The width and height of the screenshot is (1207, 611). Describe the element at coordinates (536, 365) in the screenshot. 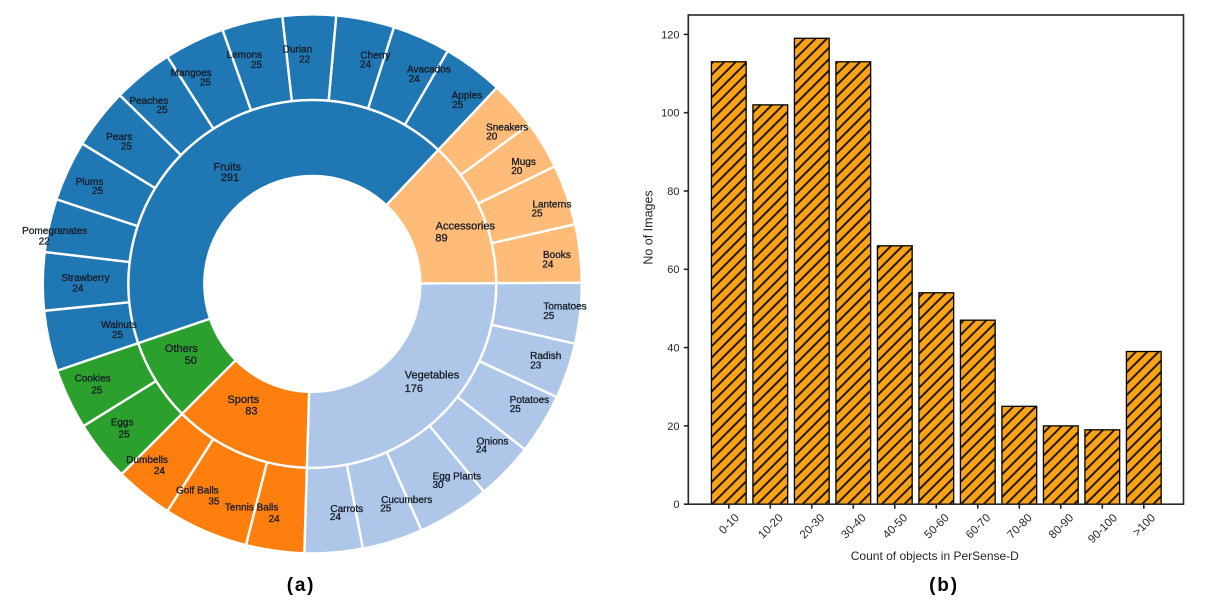

I see `svg-text: 23` at that location.